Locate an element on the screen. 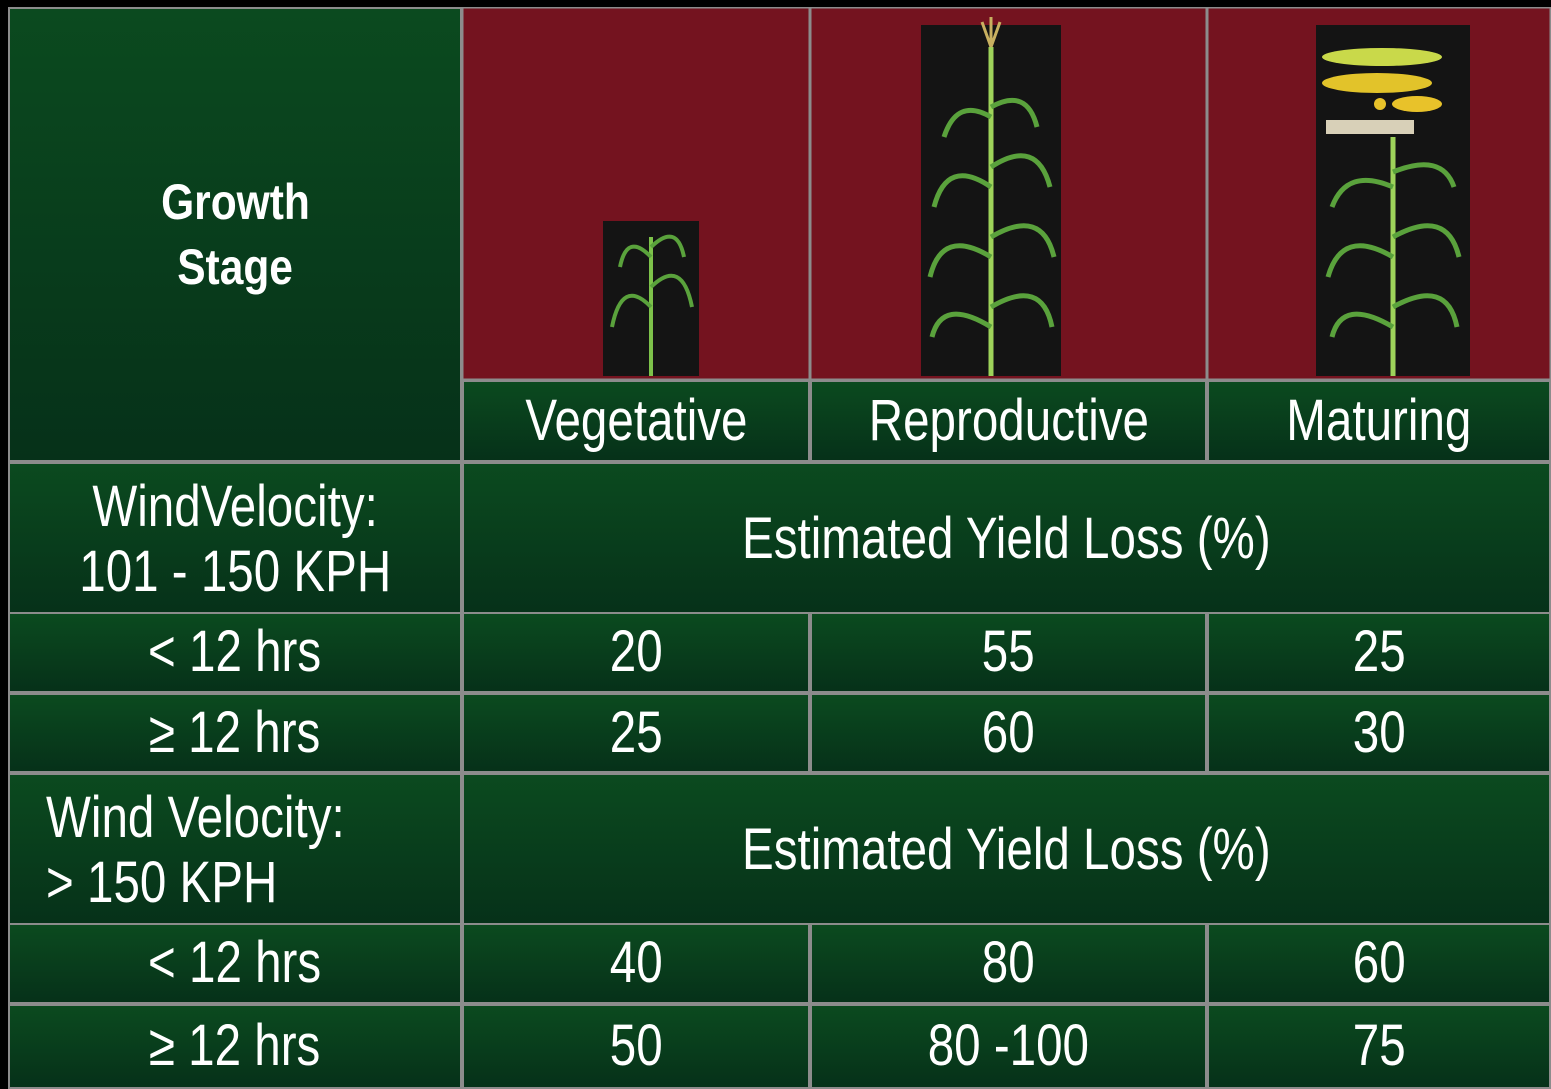 The width and height of the screenshot is (1551, 1089). section-label-line: 101 - 150 KPH is located at coordinates (235, 571).